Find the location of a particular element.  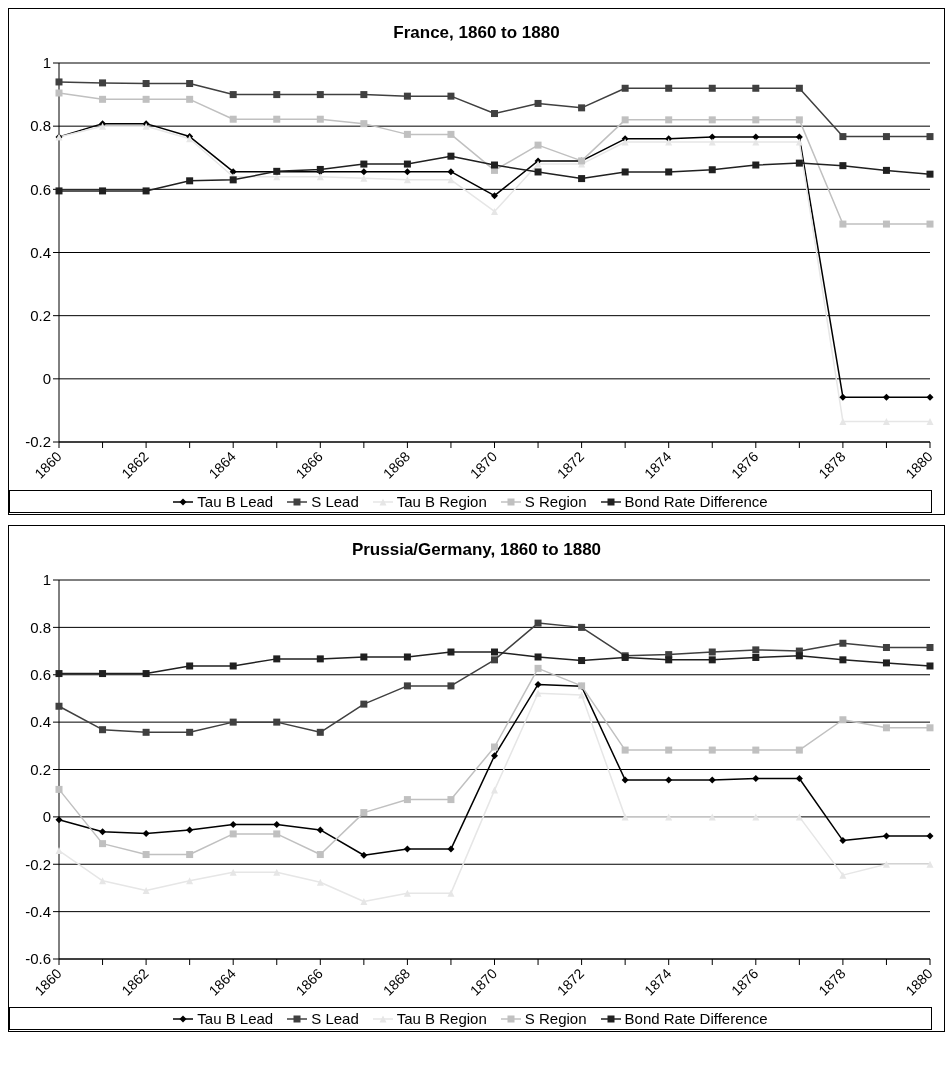

chart-title: Prussia/Germany, 1860 to 1880 is located at coordinates (476, 550).